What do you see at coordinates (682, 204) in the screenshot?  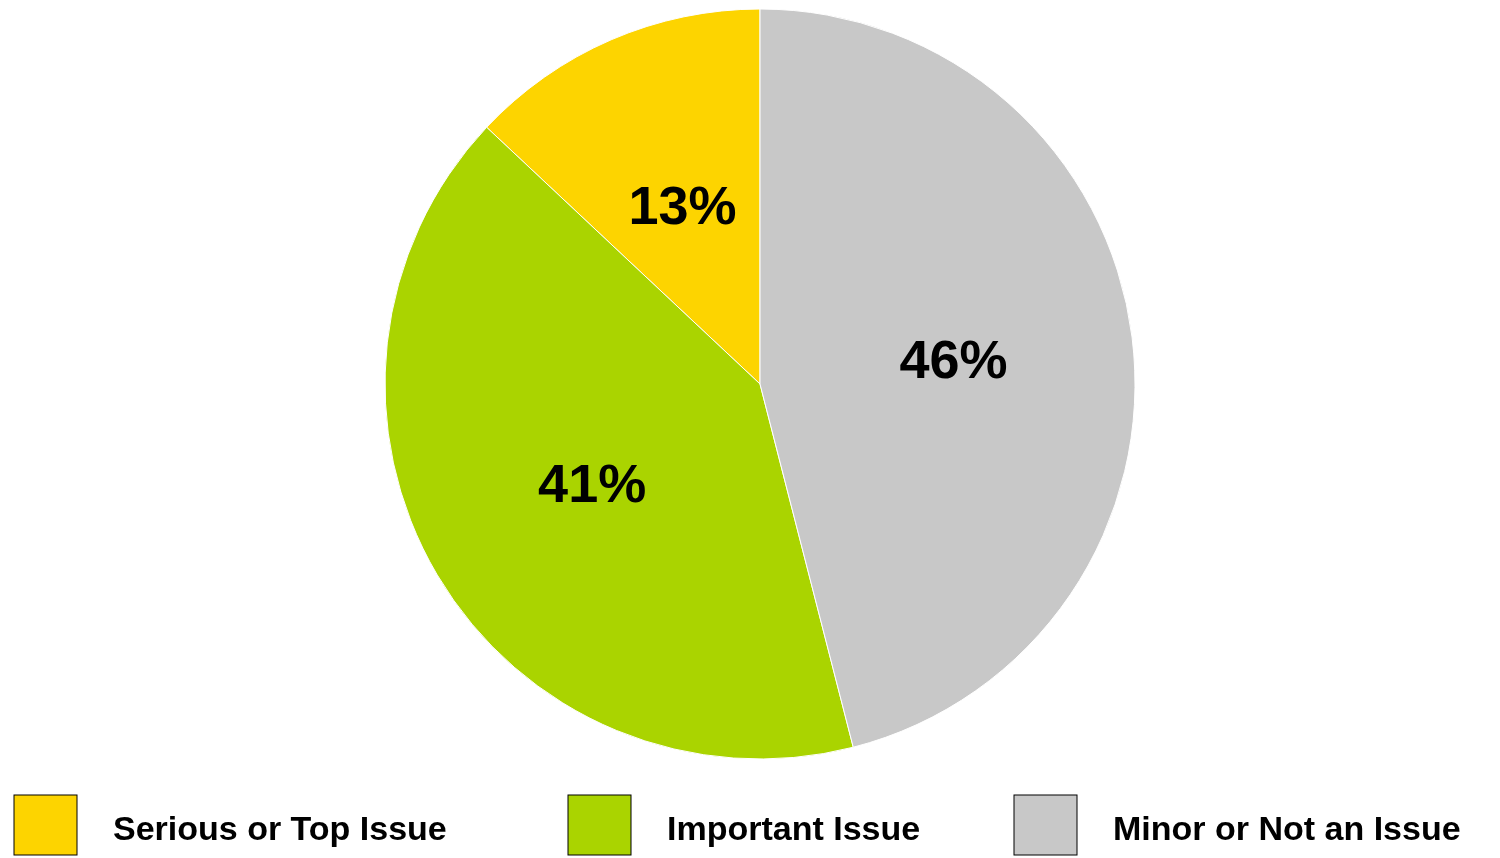 I see `data-label: 13%` at bounding box center [682, 204].